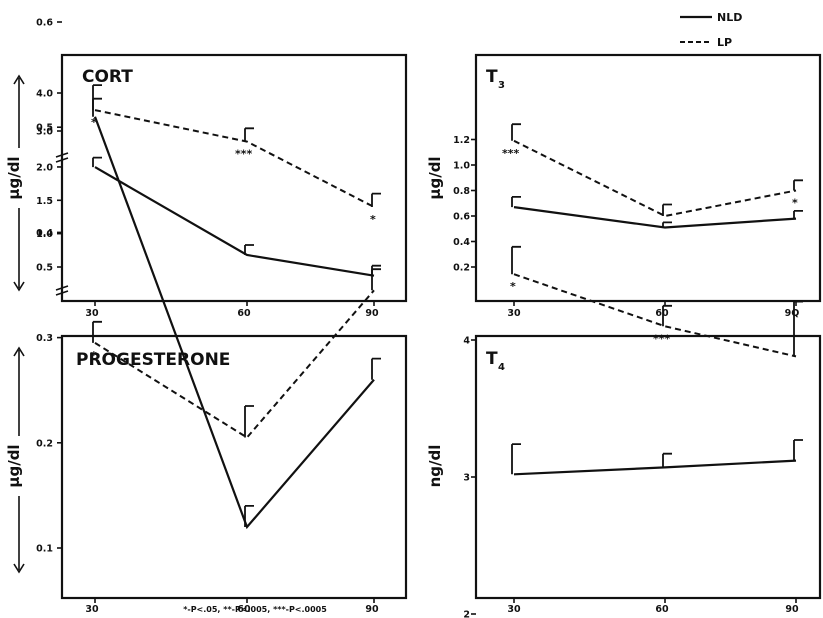 This screenshot has height=618, width=823. What do you see at coordinates (461, 268) in the screenshot?
I see `t3-ytick-label-0: 0.2` at bounding box center [461, 268].